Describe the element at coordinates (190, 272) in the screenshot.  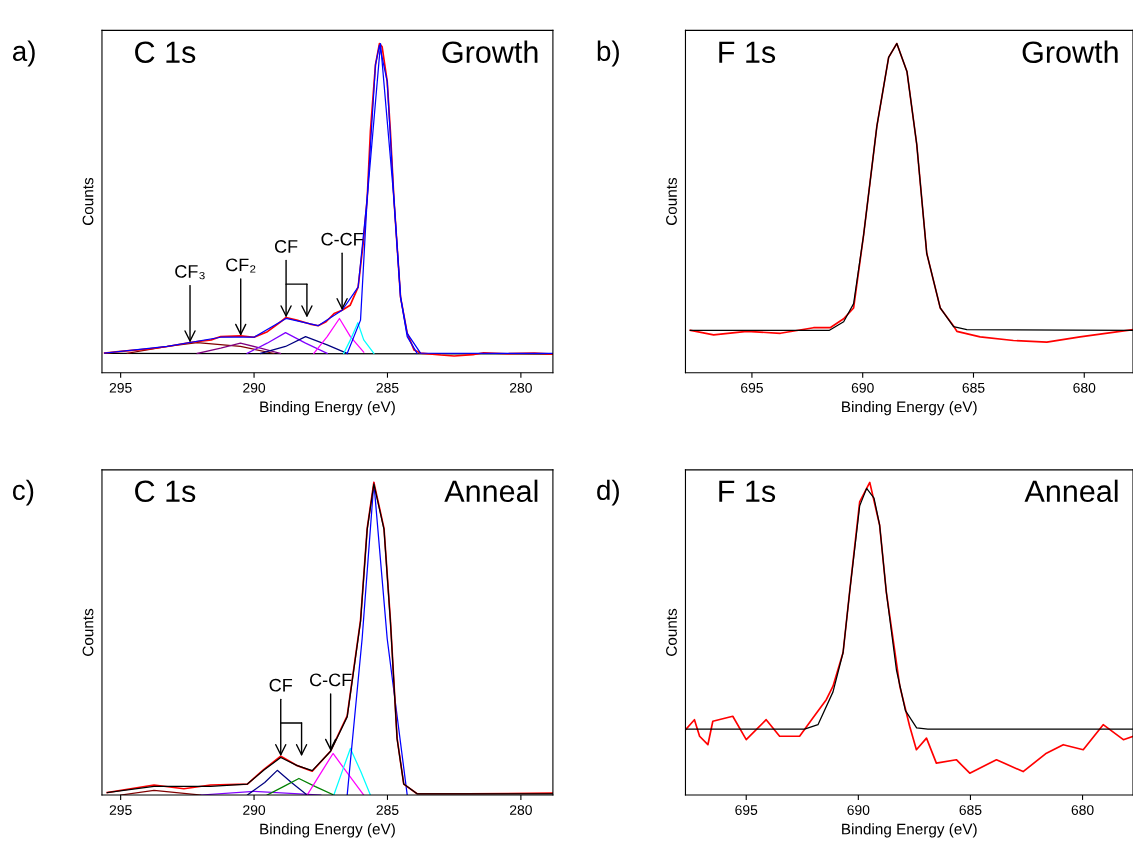
I see `annotation: CF₃` at that location.